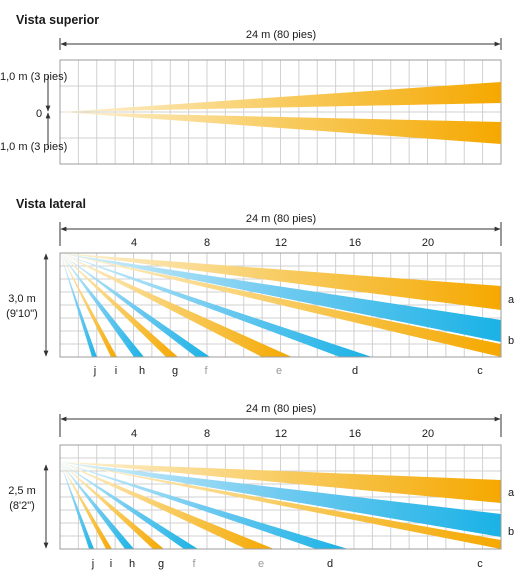 The width and height of the screenshot is (520, 580). I want to click on side2-beam-g, so click(112, 505).